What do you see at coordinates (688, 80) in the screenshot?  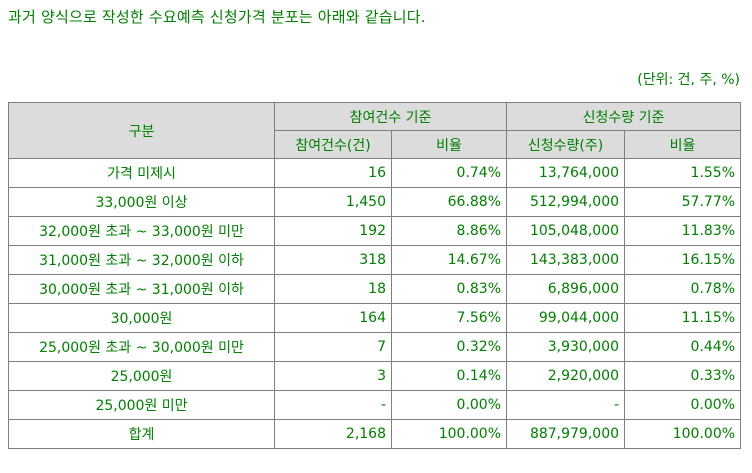 I see `unit-note: (단위: 건, 주, %)` at bounding box center [688, 80].